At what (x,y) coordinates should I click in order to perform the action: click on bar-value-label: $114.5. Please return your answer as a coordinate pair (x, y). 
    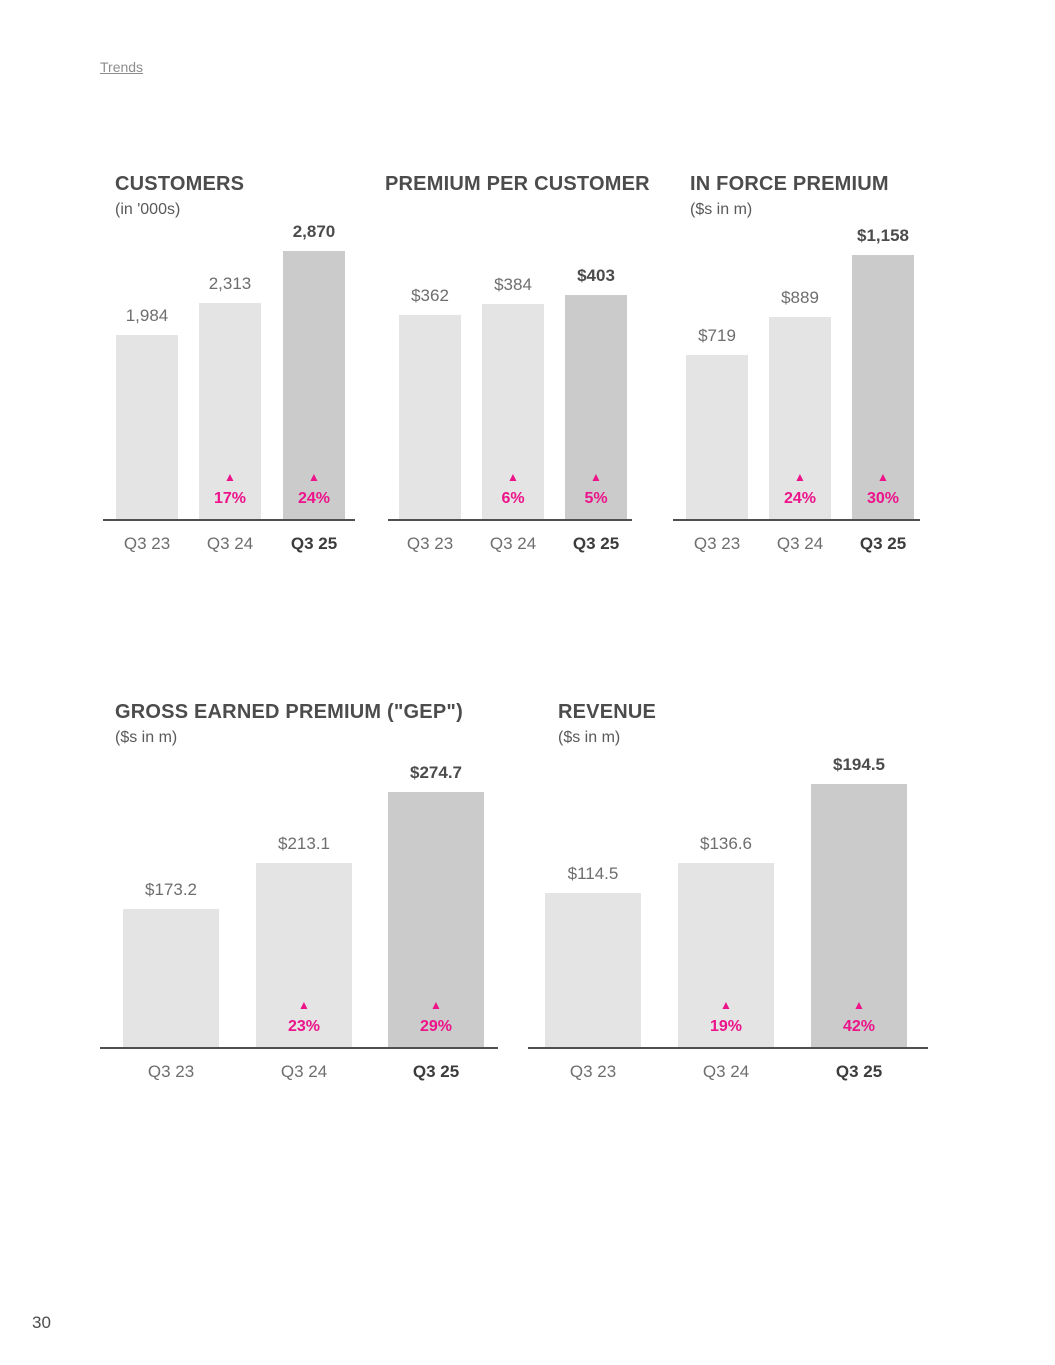
    Looking at the image, I should click on (593, 873).